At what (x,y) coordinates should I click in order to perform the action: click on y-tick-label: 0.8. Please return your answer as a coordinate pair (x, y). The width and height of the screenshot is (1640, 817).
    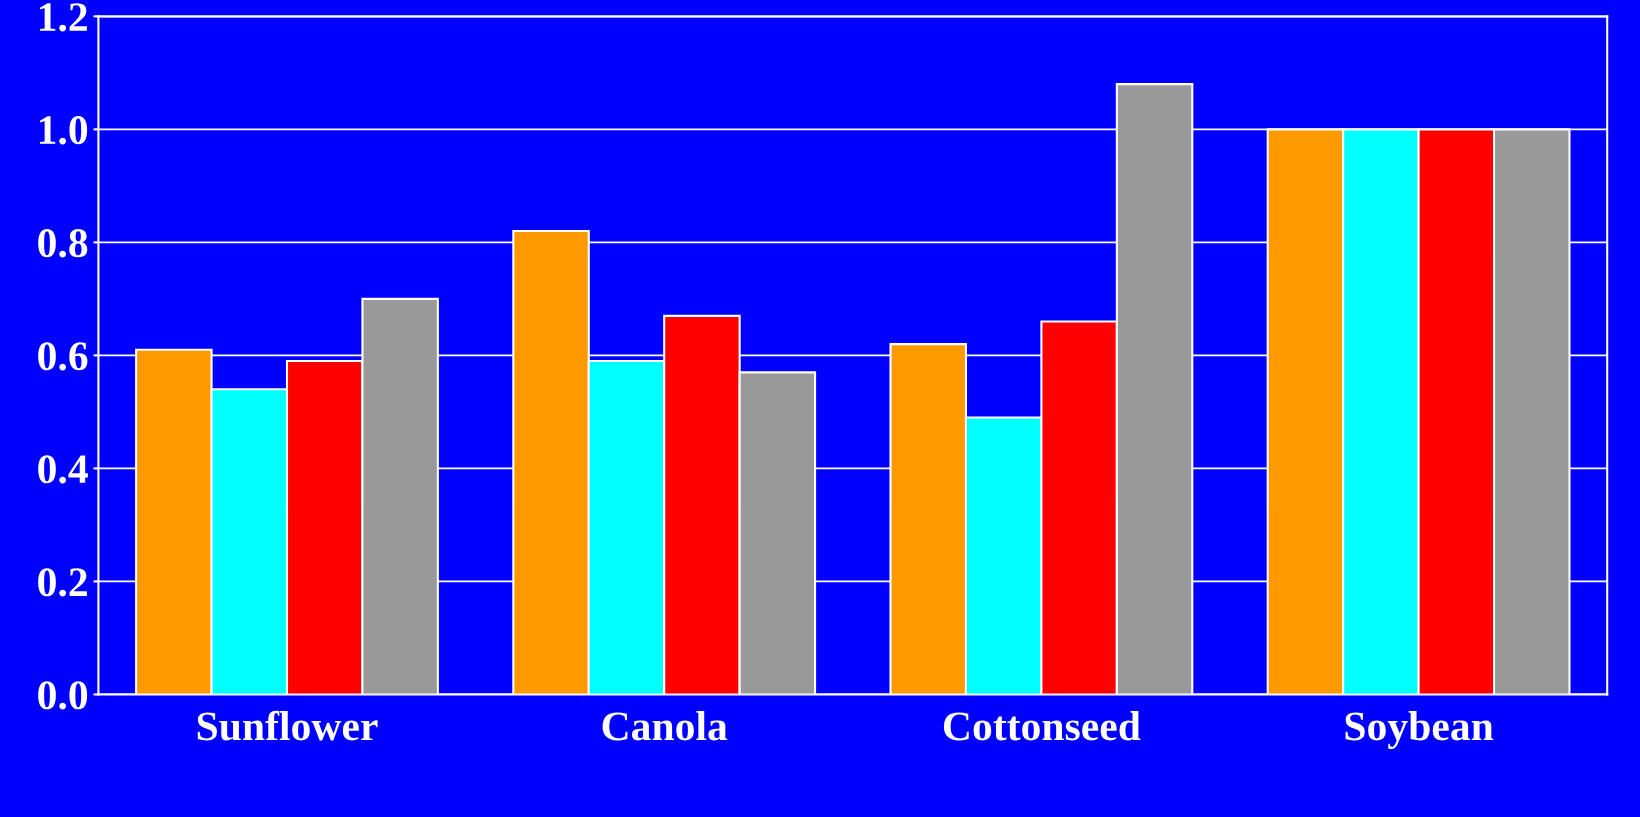
    Looking at the image, I should click on (63, 243).